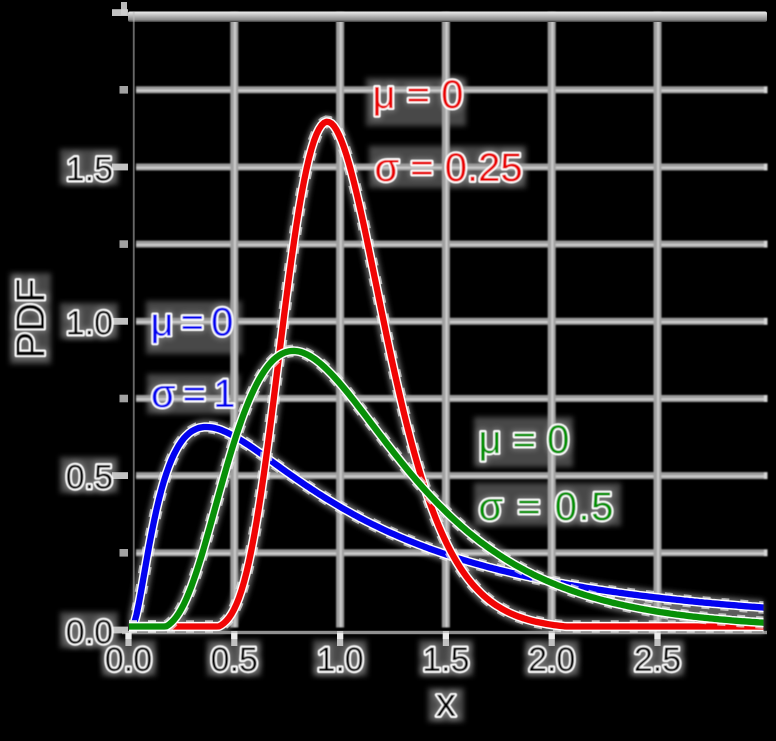 This screenshot has height=741, width=776. What do you see at coordinates (449, 168) in the screenshot?
I see `svg-text: σ = 0.25` at bounding box center [449, 168].